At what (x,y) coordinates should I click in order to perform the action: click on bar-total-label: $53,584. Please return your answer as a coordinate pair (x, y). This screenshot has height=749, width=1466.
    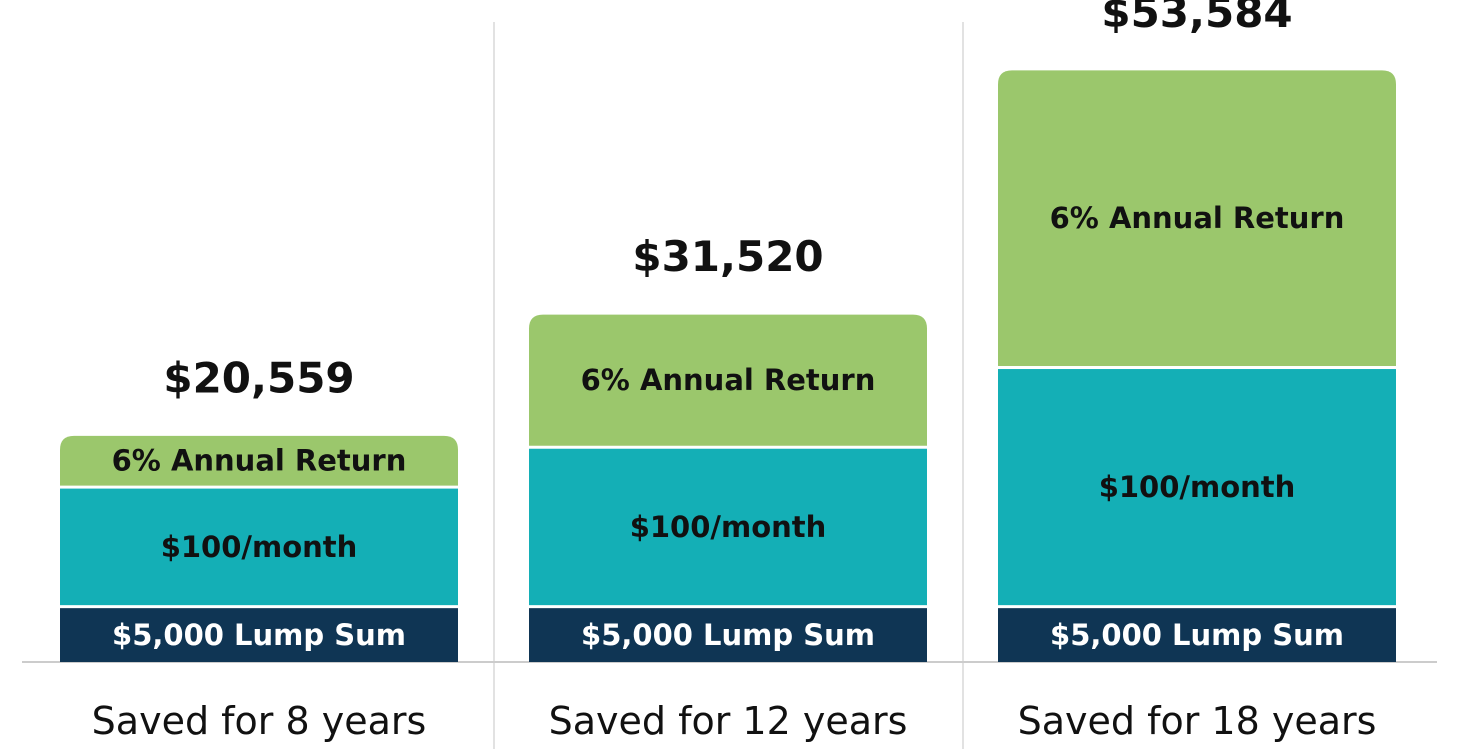
    Looking at the image, I should click on (1196, 18).